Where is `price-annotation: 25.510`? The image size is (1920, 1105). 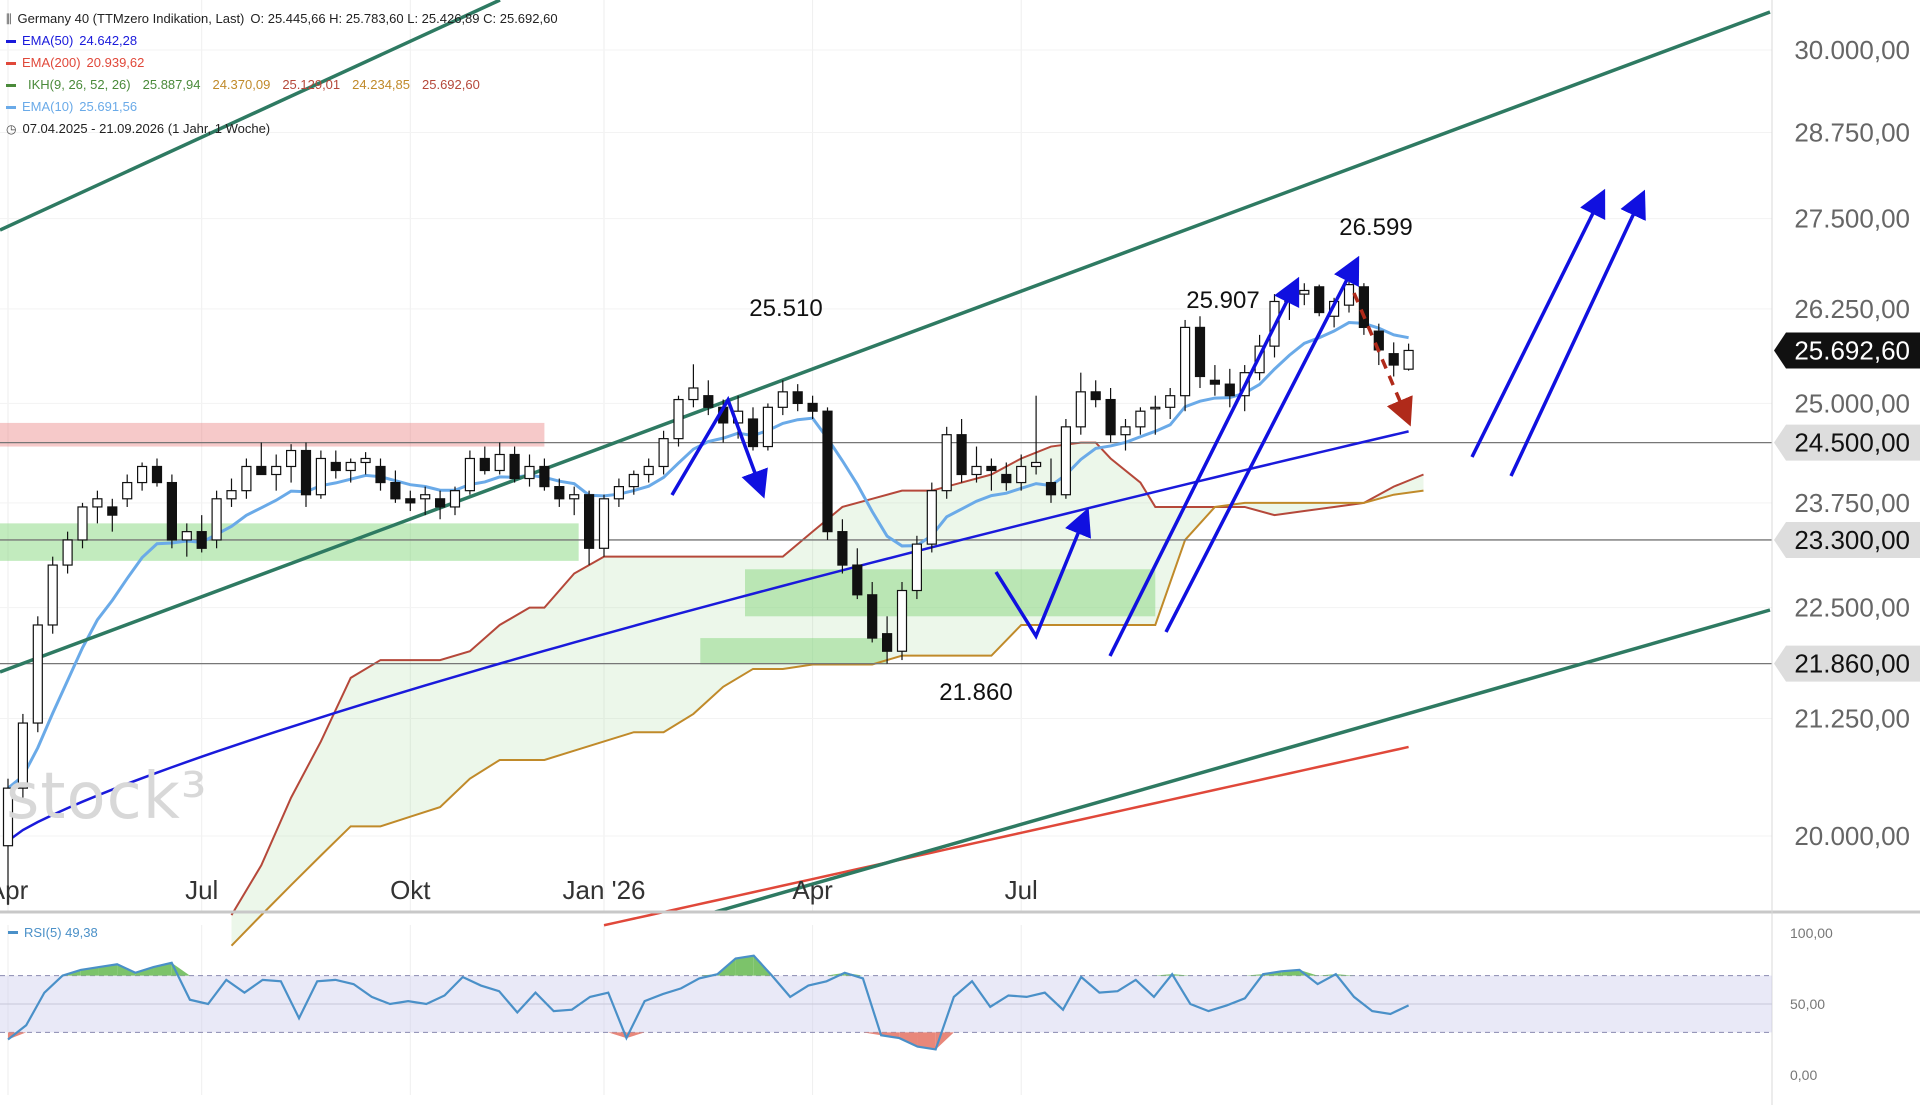 price-annotation: 25.510 is located at coordinates (785, 308).